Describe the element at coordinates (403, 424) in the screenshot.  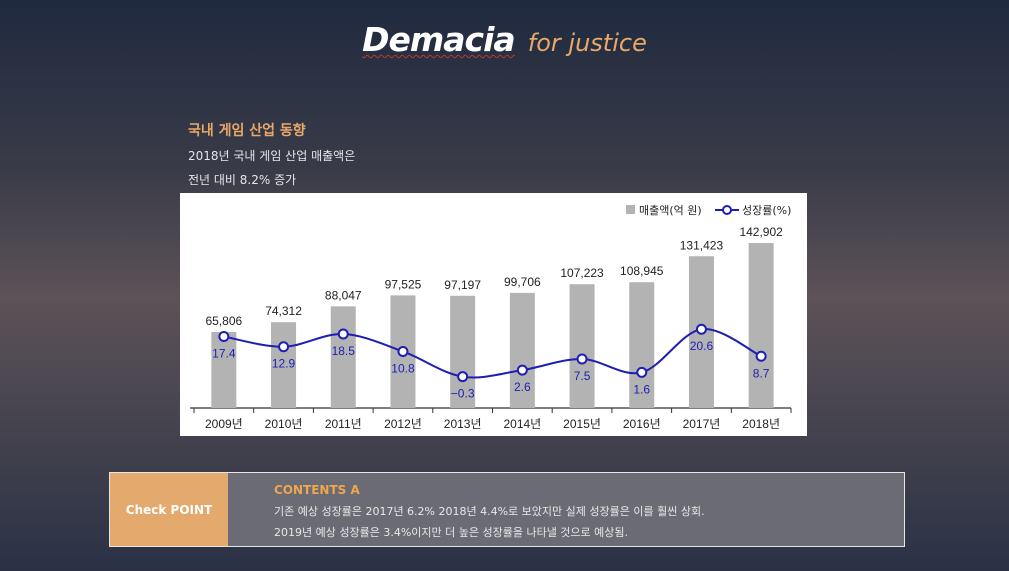
I see `x-tick-label: 2012년` at that location.